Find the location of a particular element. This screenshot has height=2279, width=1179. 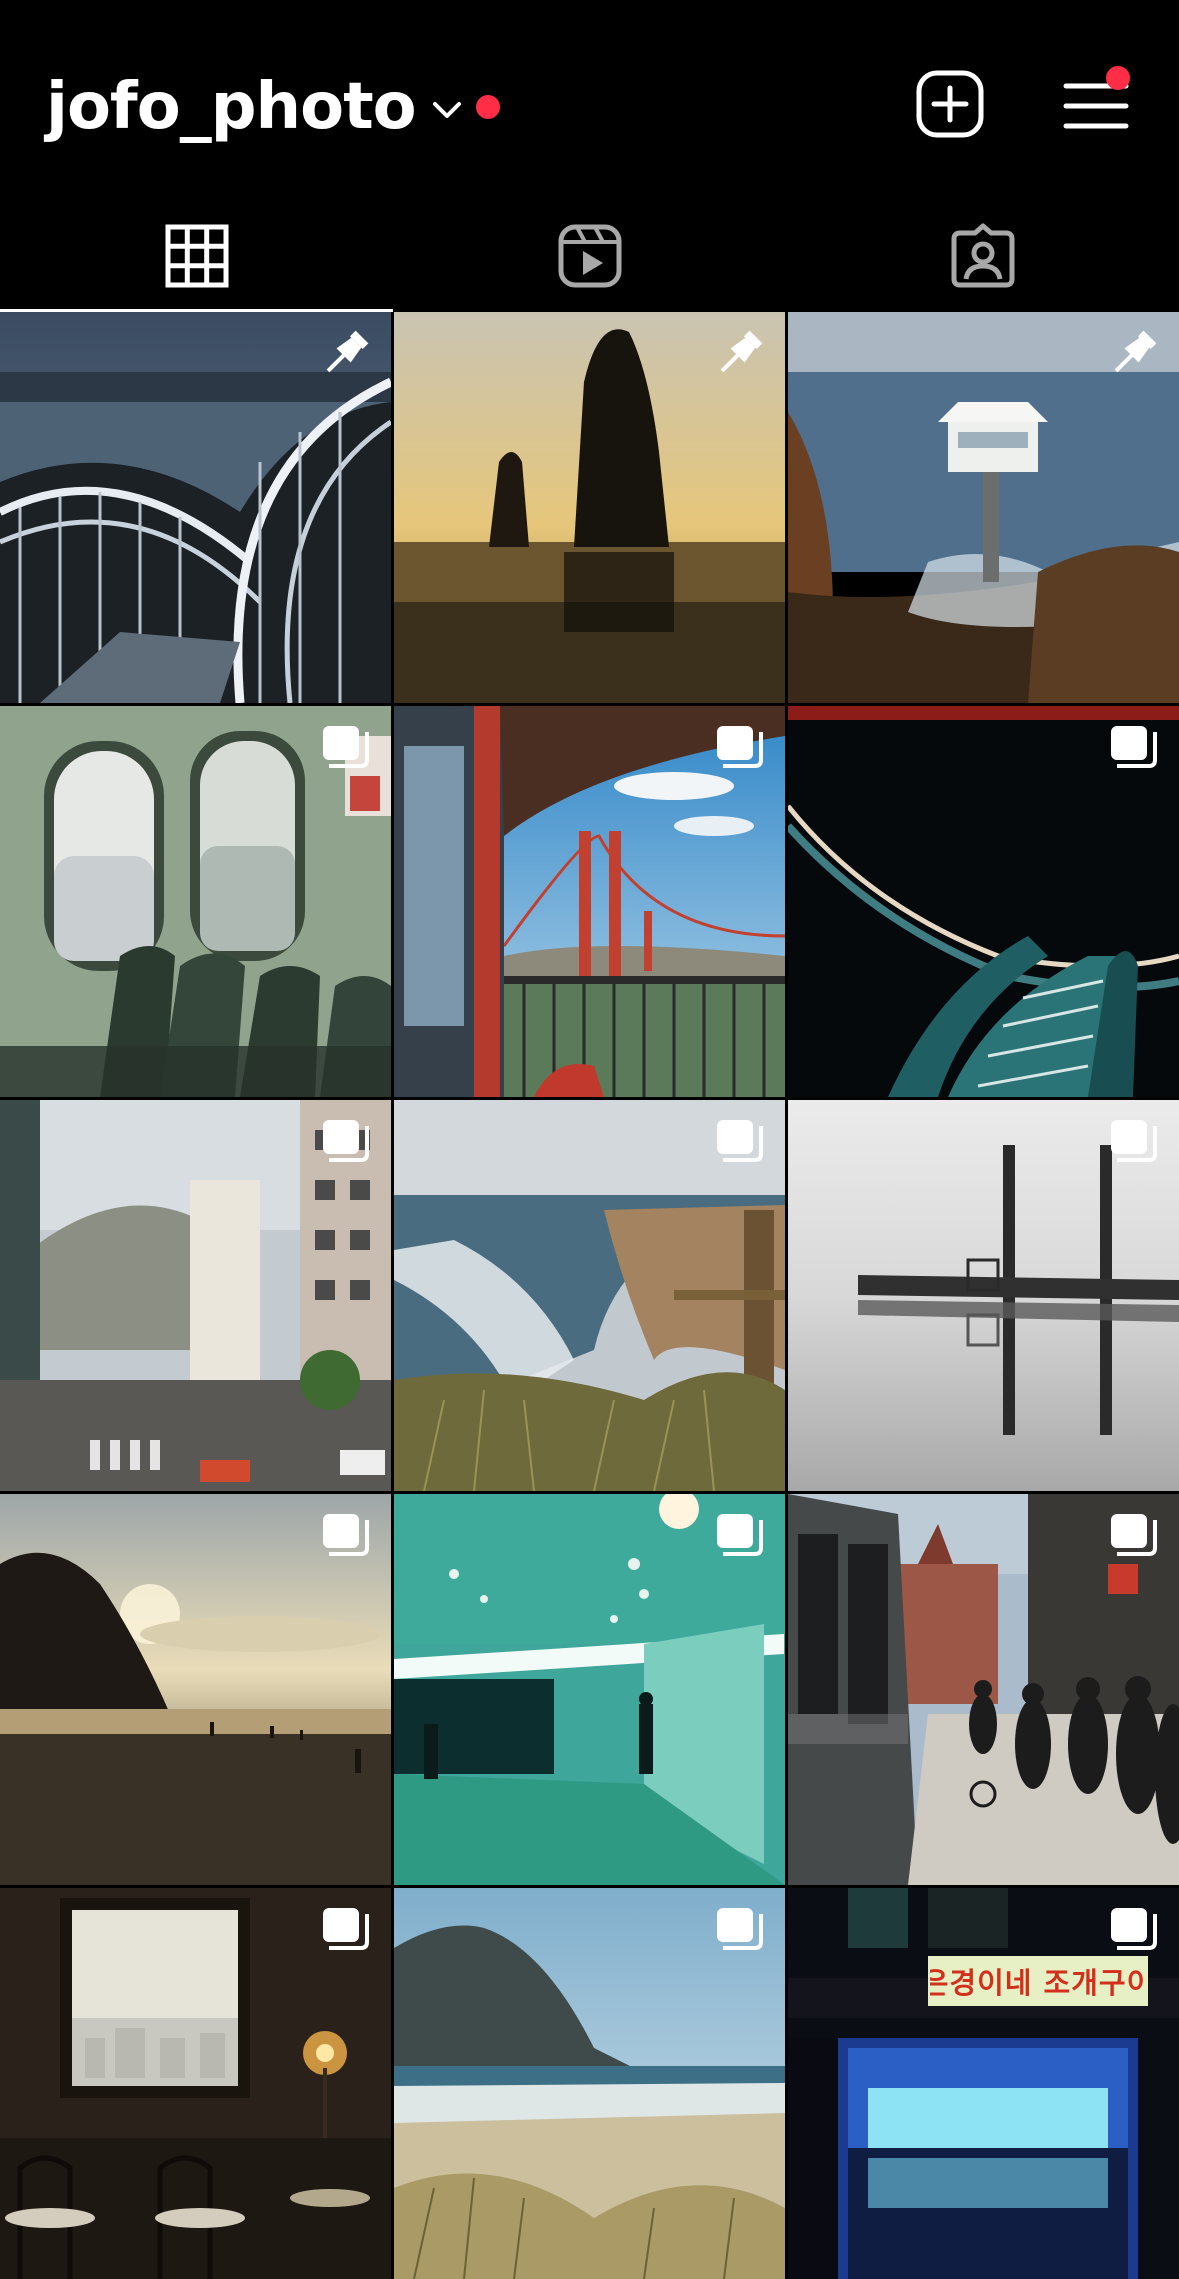

profile-tabs is located at coordinates (589, 256).